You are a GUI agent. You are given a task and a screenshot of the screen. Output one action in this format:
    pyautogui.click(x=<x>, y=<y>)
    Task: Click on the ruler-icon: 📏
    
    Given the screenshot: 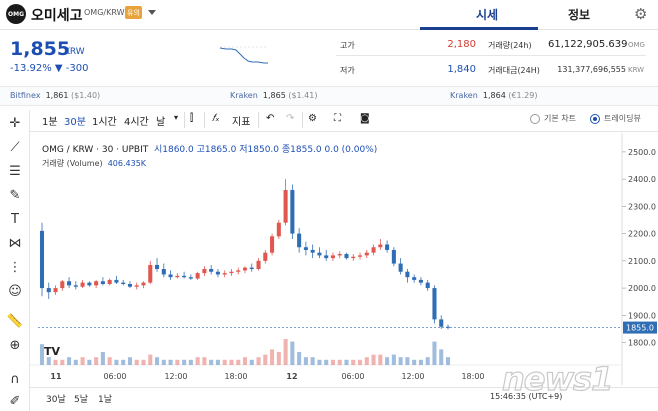 What is the action you would take?
    pyautogui.click(x=15, y=321)
    